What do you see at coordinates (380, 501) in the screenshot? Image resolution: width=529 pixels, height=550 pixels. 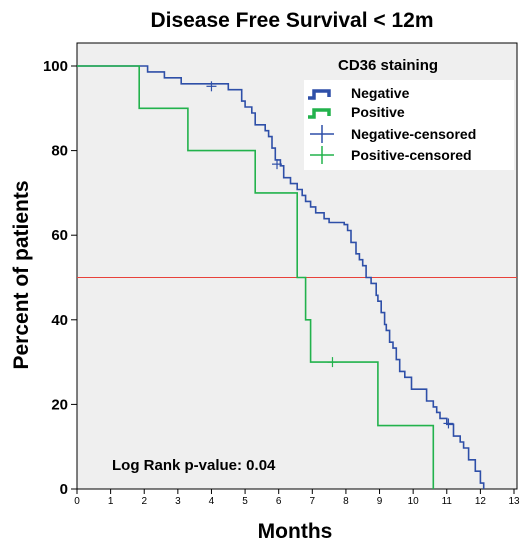 I see `x-tick-label: 9` at bounding box center [380, 501].